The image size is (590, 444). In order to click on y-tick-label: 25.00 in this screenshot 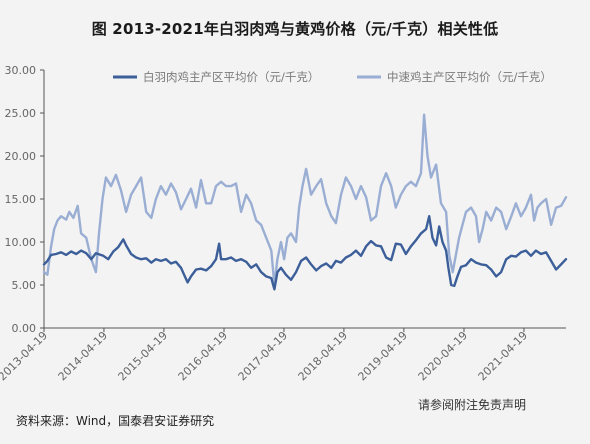, I will do `click(21, 113)`.